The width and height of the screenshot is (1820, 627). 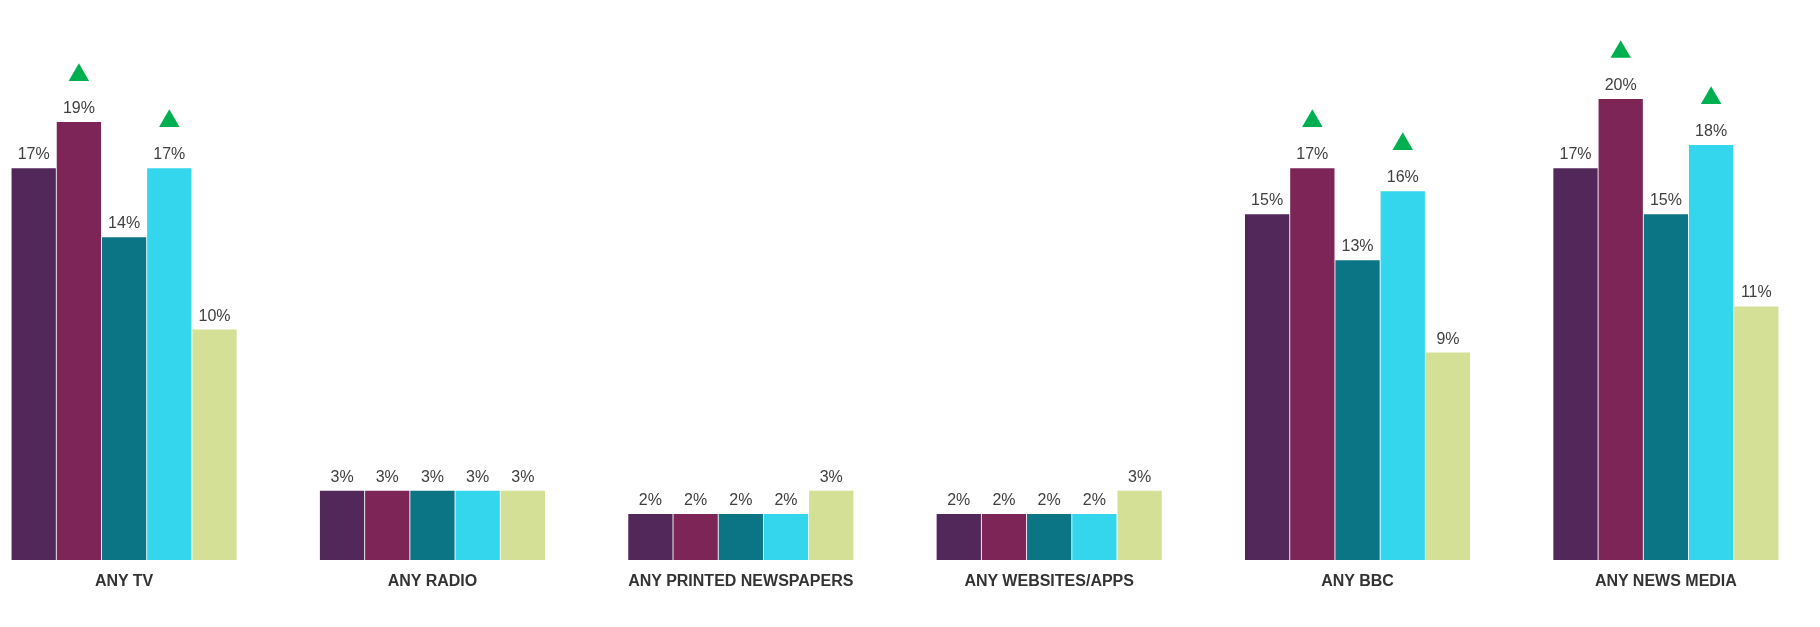 What do you see at coordinates (1357, 246) in the screenshot?
I see `data-label: 13%` at bounding box center [1357, 246].